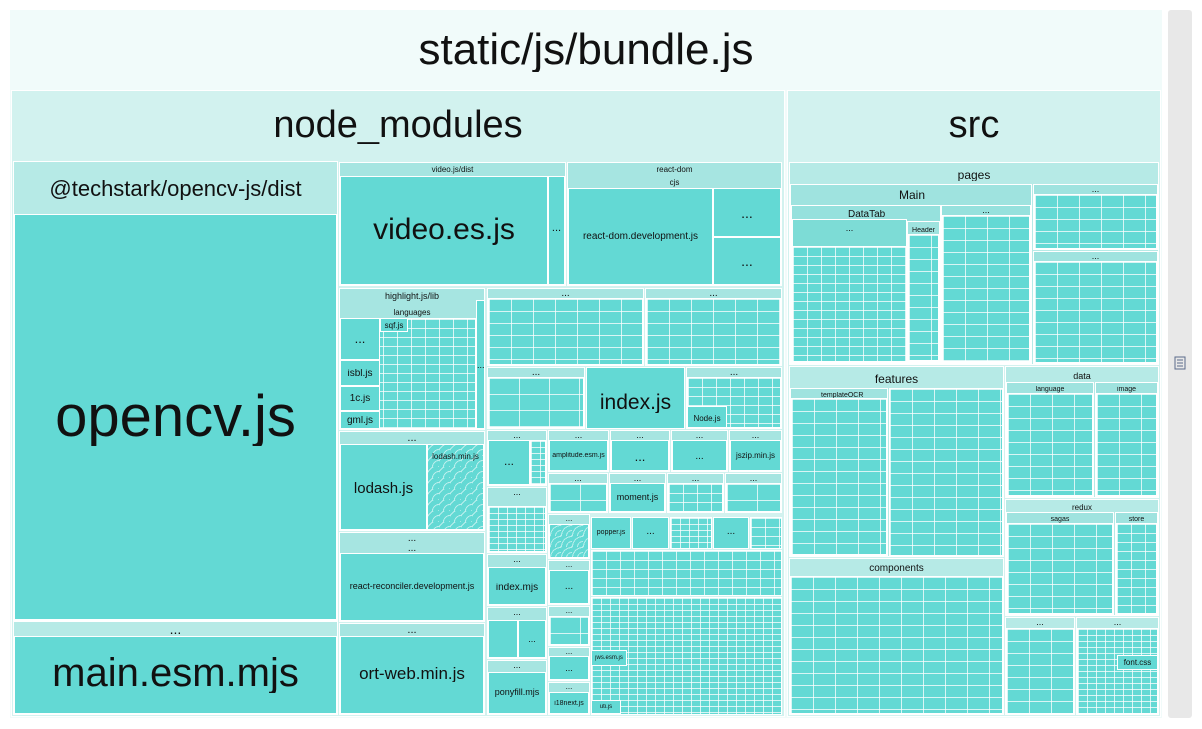 This screenshot has height=729, width=1202. Describe the element at coordinates (455, 457) in the screenshot. I see `lodash-min-label: lodash.min.js` at that location.